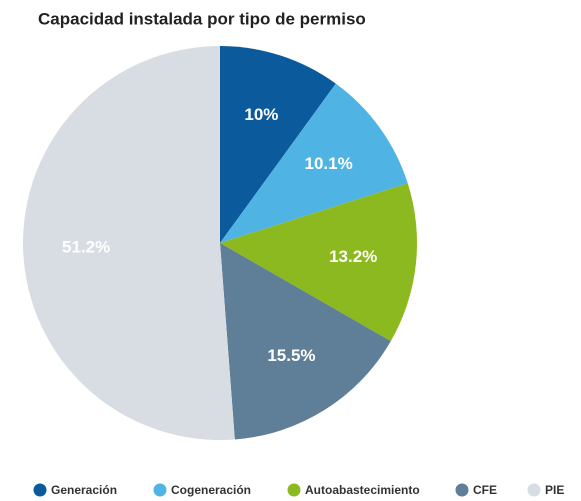 The height and width of the screenshot is (501, 581). I want to click on data-label: 10%, so click(261, 114).